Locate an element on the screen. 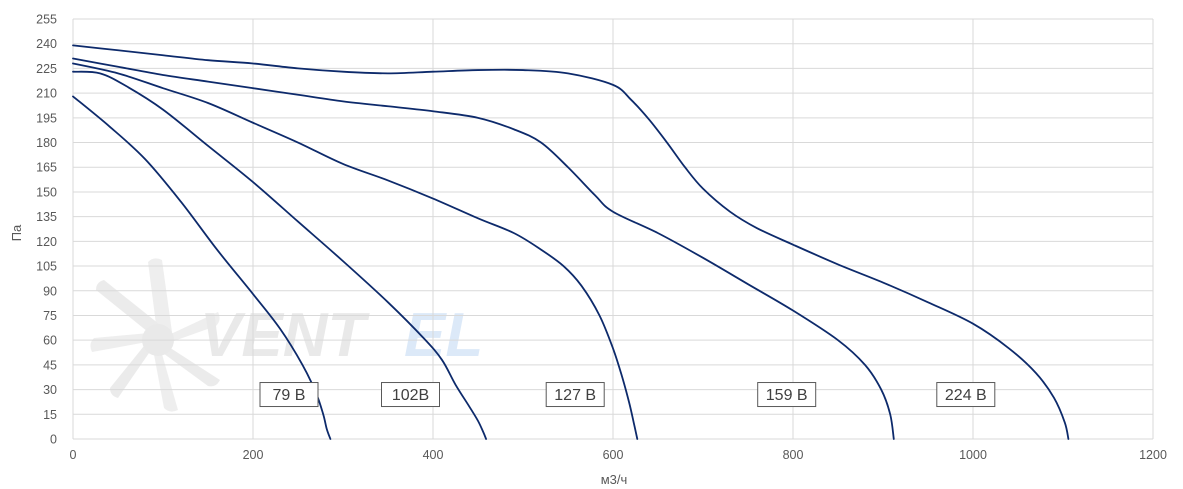 Image resolution: width=1183 pixels, height=489 pixels. y-tick-label: 45 is located at coordinates (50, 365).